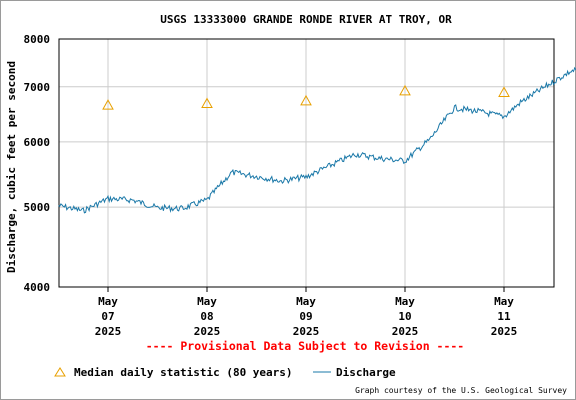 The width and height of the screenshot is (576, 400). What do you see at coordinates (366, 372) in the screenshot?
I see `legend-discharge-label: Discharge` at bounding box center [366, 372].